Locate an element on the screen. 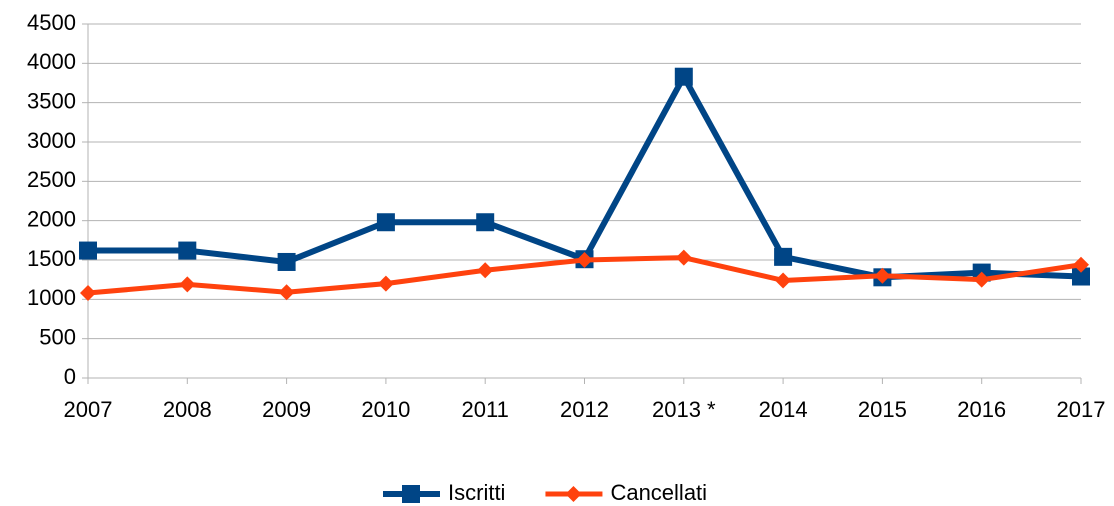  y-tick-label: 3500 is located at coordinates (51, 100).